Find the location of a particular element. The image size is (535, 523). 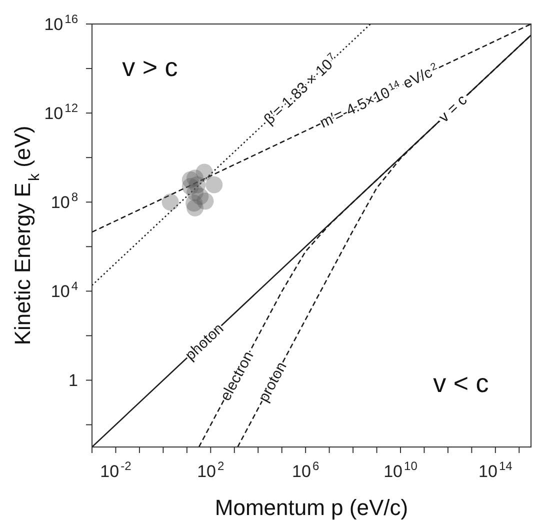

y-tick-label: 10$^{8}$ is located at coordinates (64, 201).